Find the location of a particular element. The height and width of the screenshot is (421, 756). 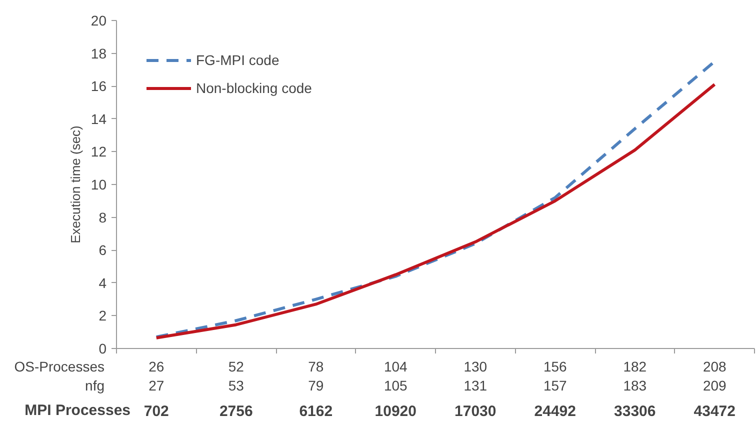

x-tick-label: 52 is located at coordinates (236, 366).